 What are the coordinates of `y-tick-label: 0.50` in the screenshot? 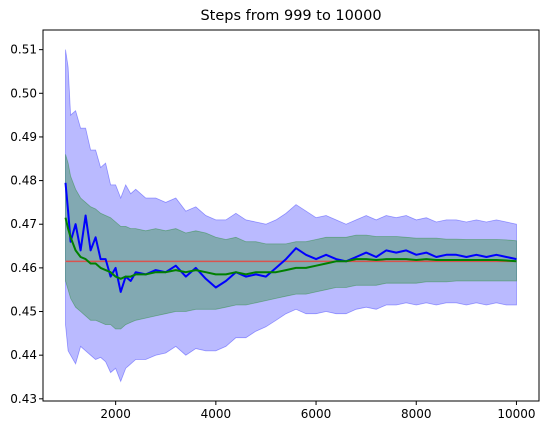 It's located at (23, 93).